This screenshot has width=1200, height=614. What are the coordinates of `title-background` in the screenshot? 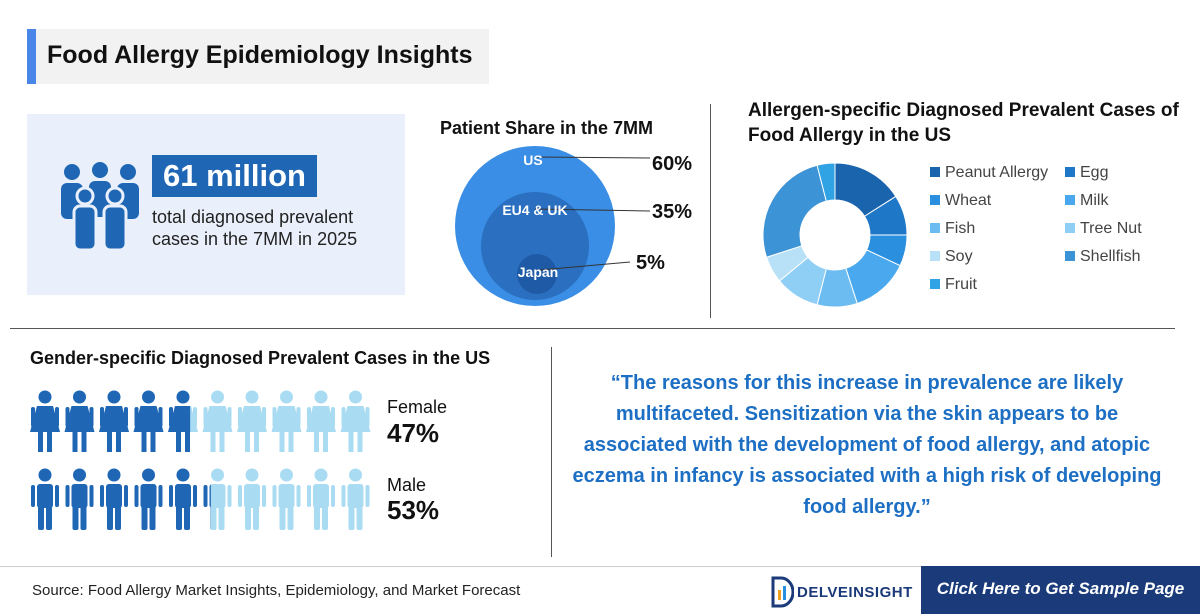 It's located at (258, 56).